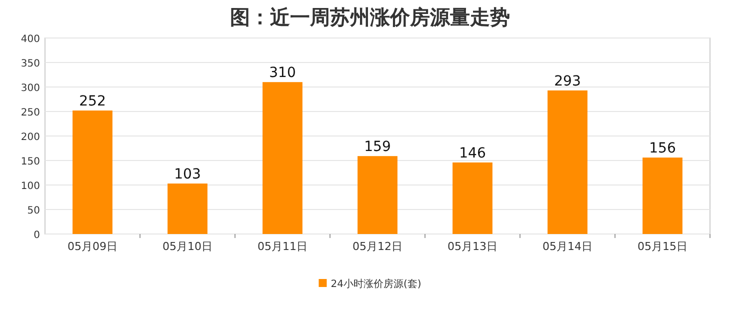 This screenshot has width=740, height=312. Describe the element at coordinates (37, 235) in the screenshot. I see `y-tick-label: 0` at that location.